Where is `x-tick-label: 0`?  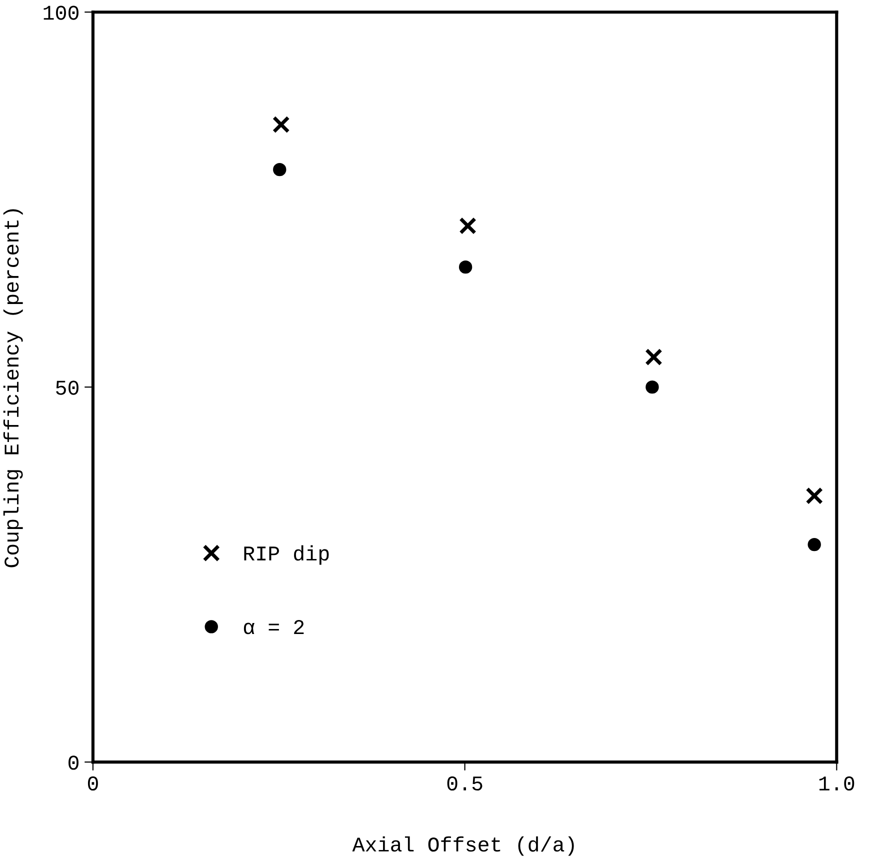 x-tick-label: 0 is located at coordinates (93, 783).